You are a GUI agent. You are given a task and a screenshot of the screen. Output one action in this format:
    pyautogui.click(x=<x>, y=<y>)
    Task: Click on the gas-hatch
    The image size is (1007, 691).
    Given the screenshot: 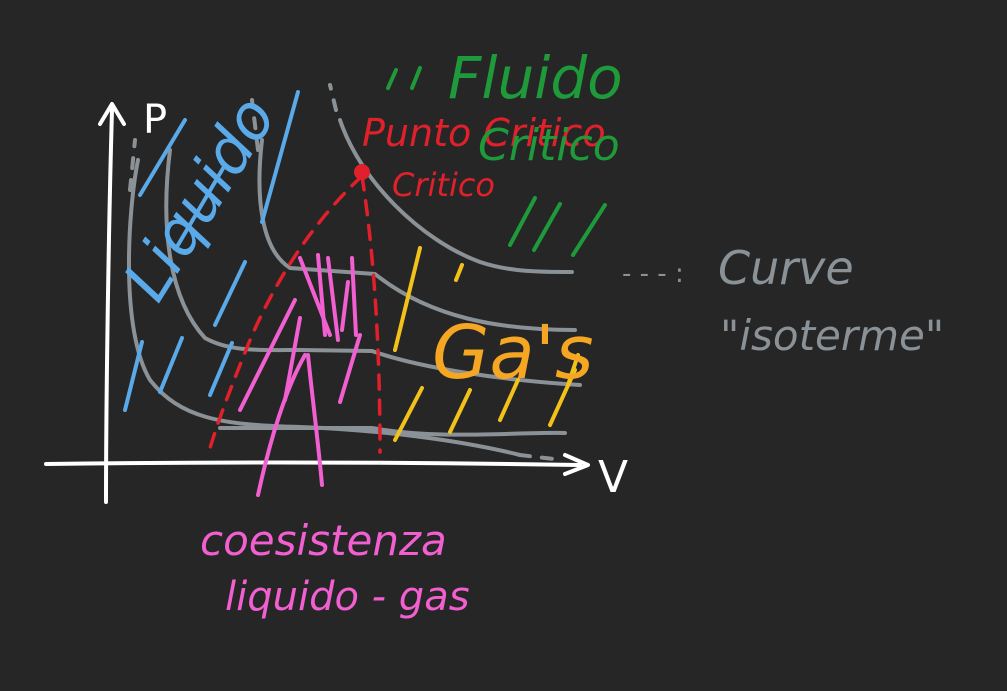 What is the action you would take?
    pyautogui.click(x=486, y=344)
    